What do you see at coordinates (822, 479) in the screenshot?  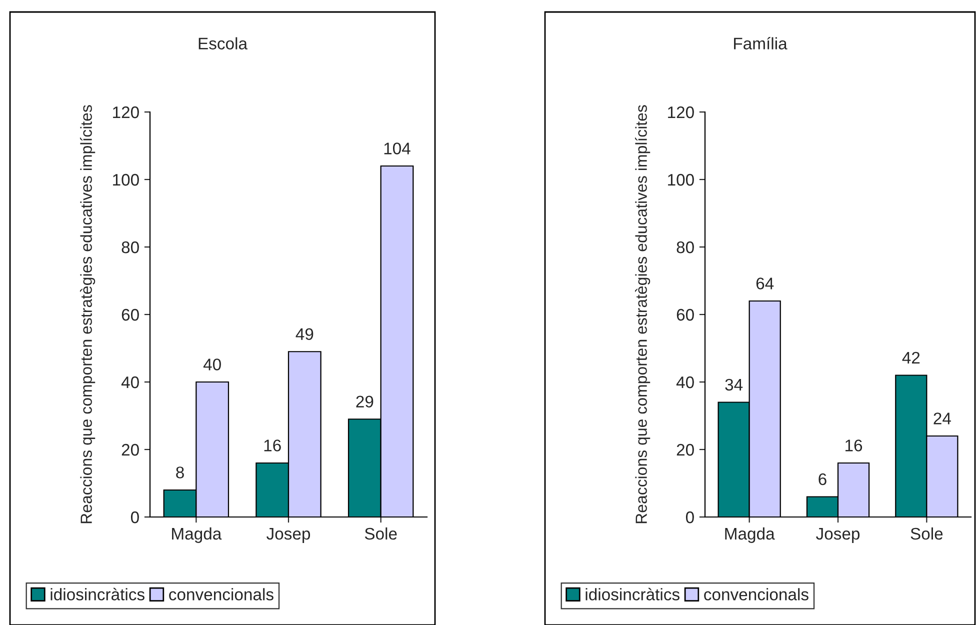 I see `data-label: 6` at bounding box center [822, 479].